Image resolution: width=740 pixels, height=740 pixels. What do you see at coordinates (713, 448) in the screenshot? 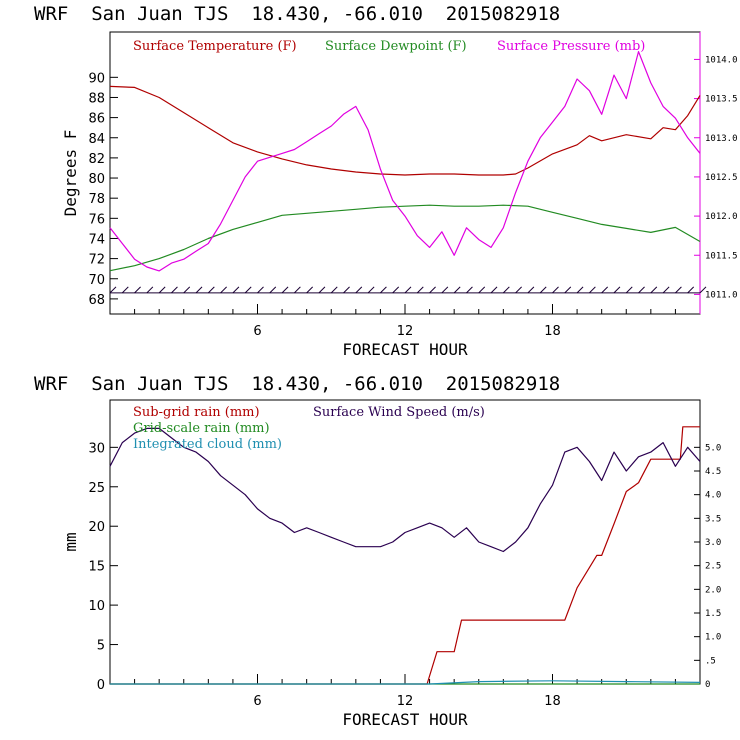
I see `y2-tick-label: 5.0` at bounding box center [713, 448].